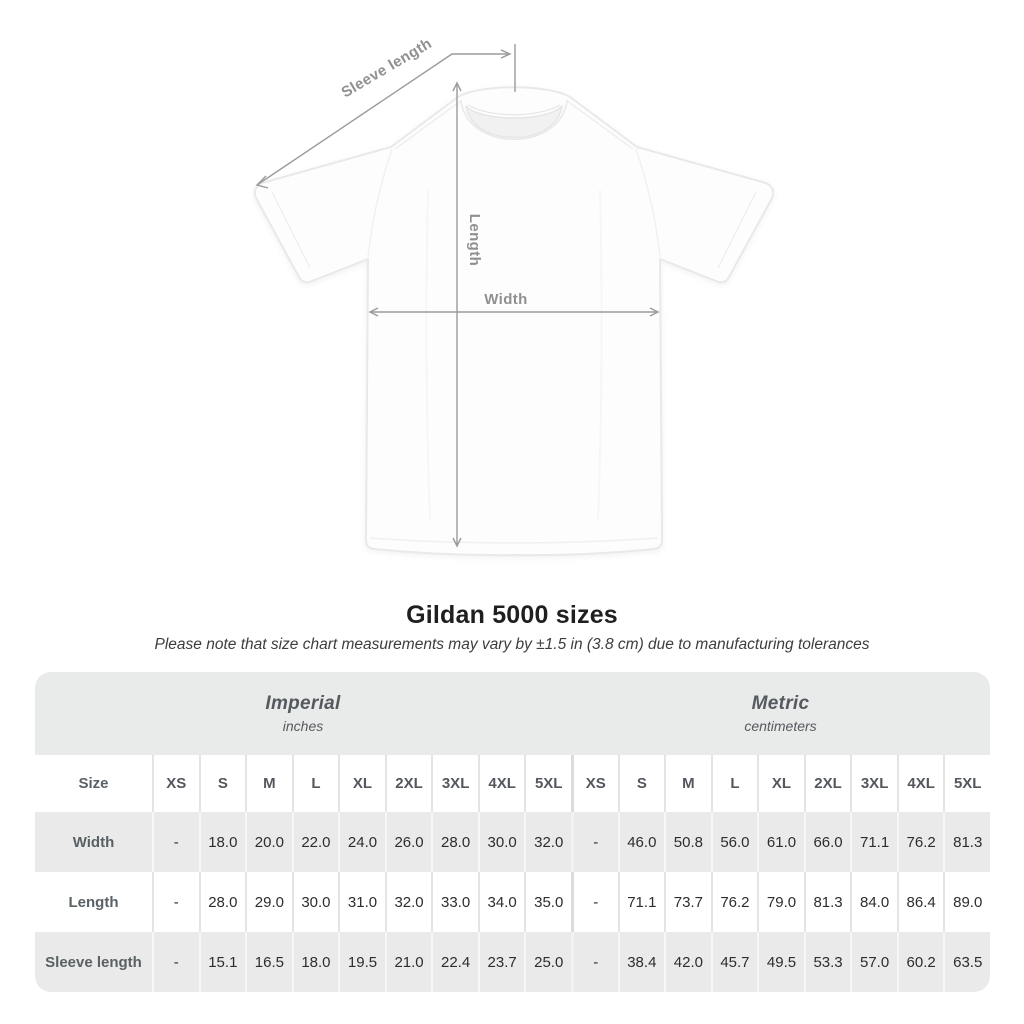 This screenshot has height=1024, width=1024. What do you see at coordinates (361, 842) in the screenshot?
I see `measurement-cell: 24.0` at bounding box center [361, 842].